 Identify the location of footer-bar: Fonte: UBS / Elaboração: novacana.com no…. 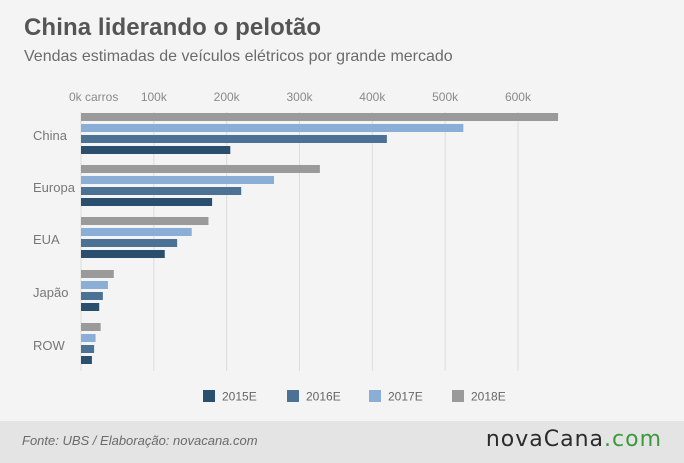
(342, 442).